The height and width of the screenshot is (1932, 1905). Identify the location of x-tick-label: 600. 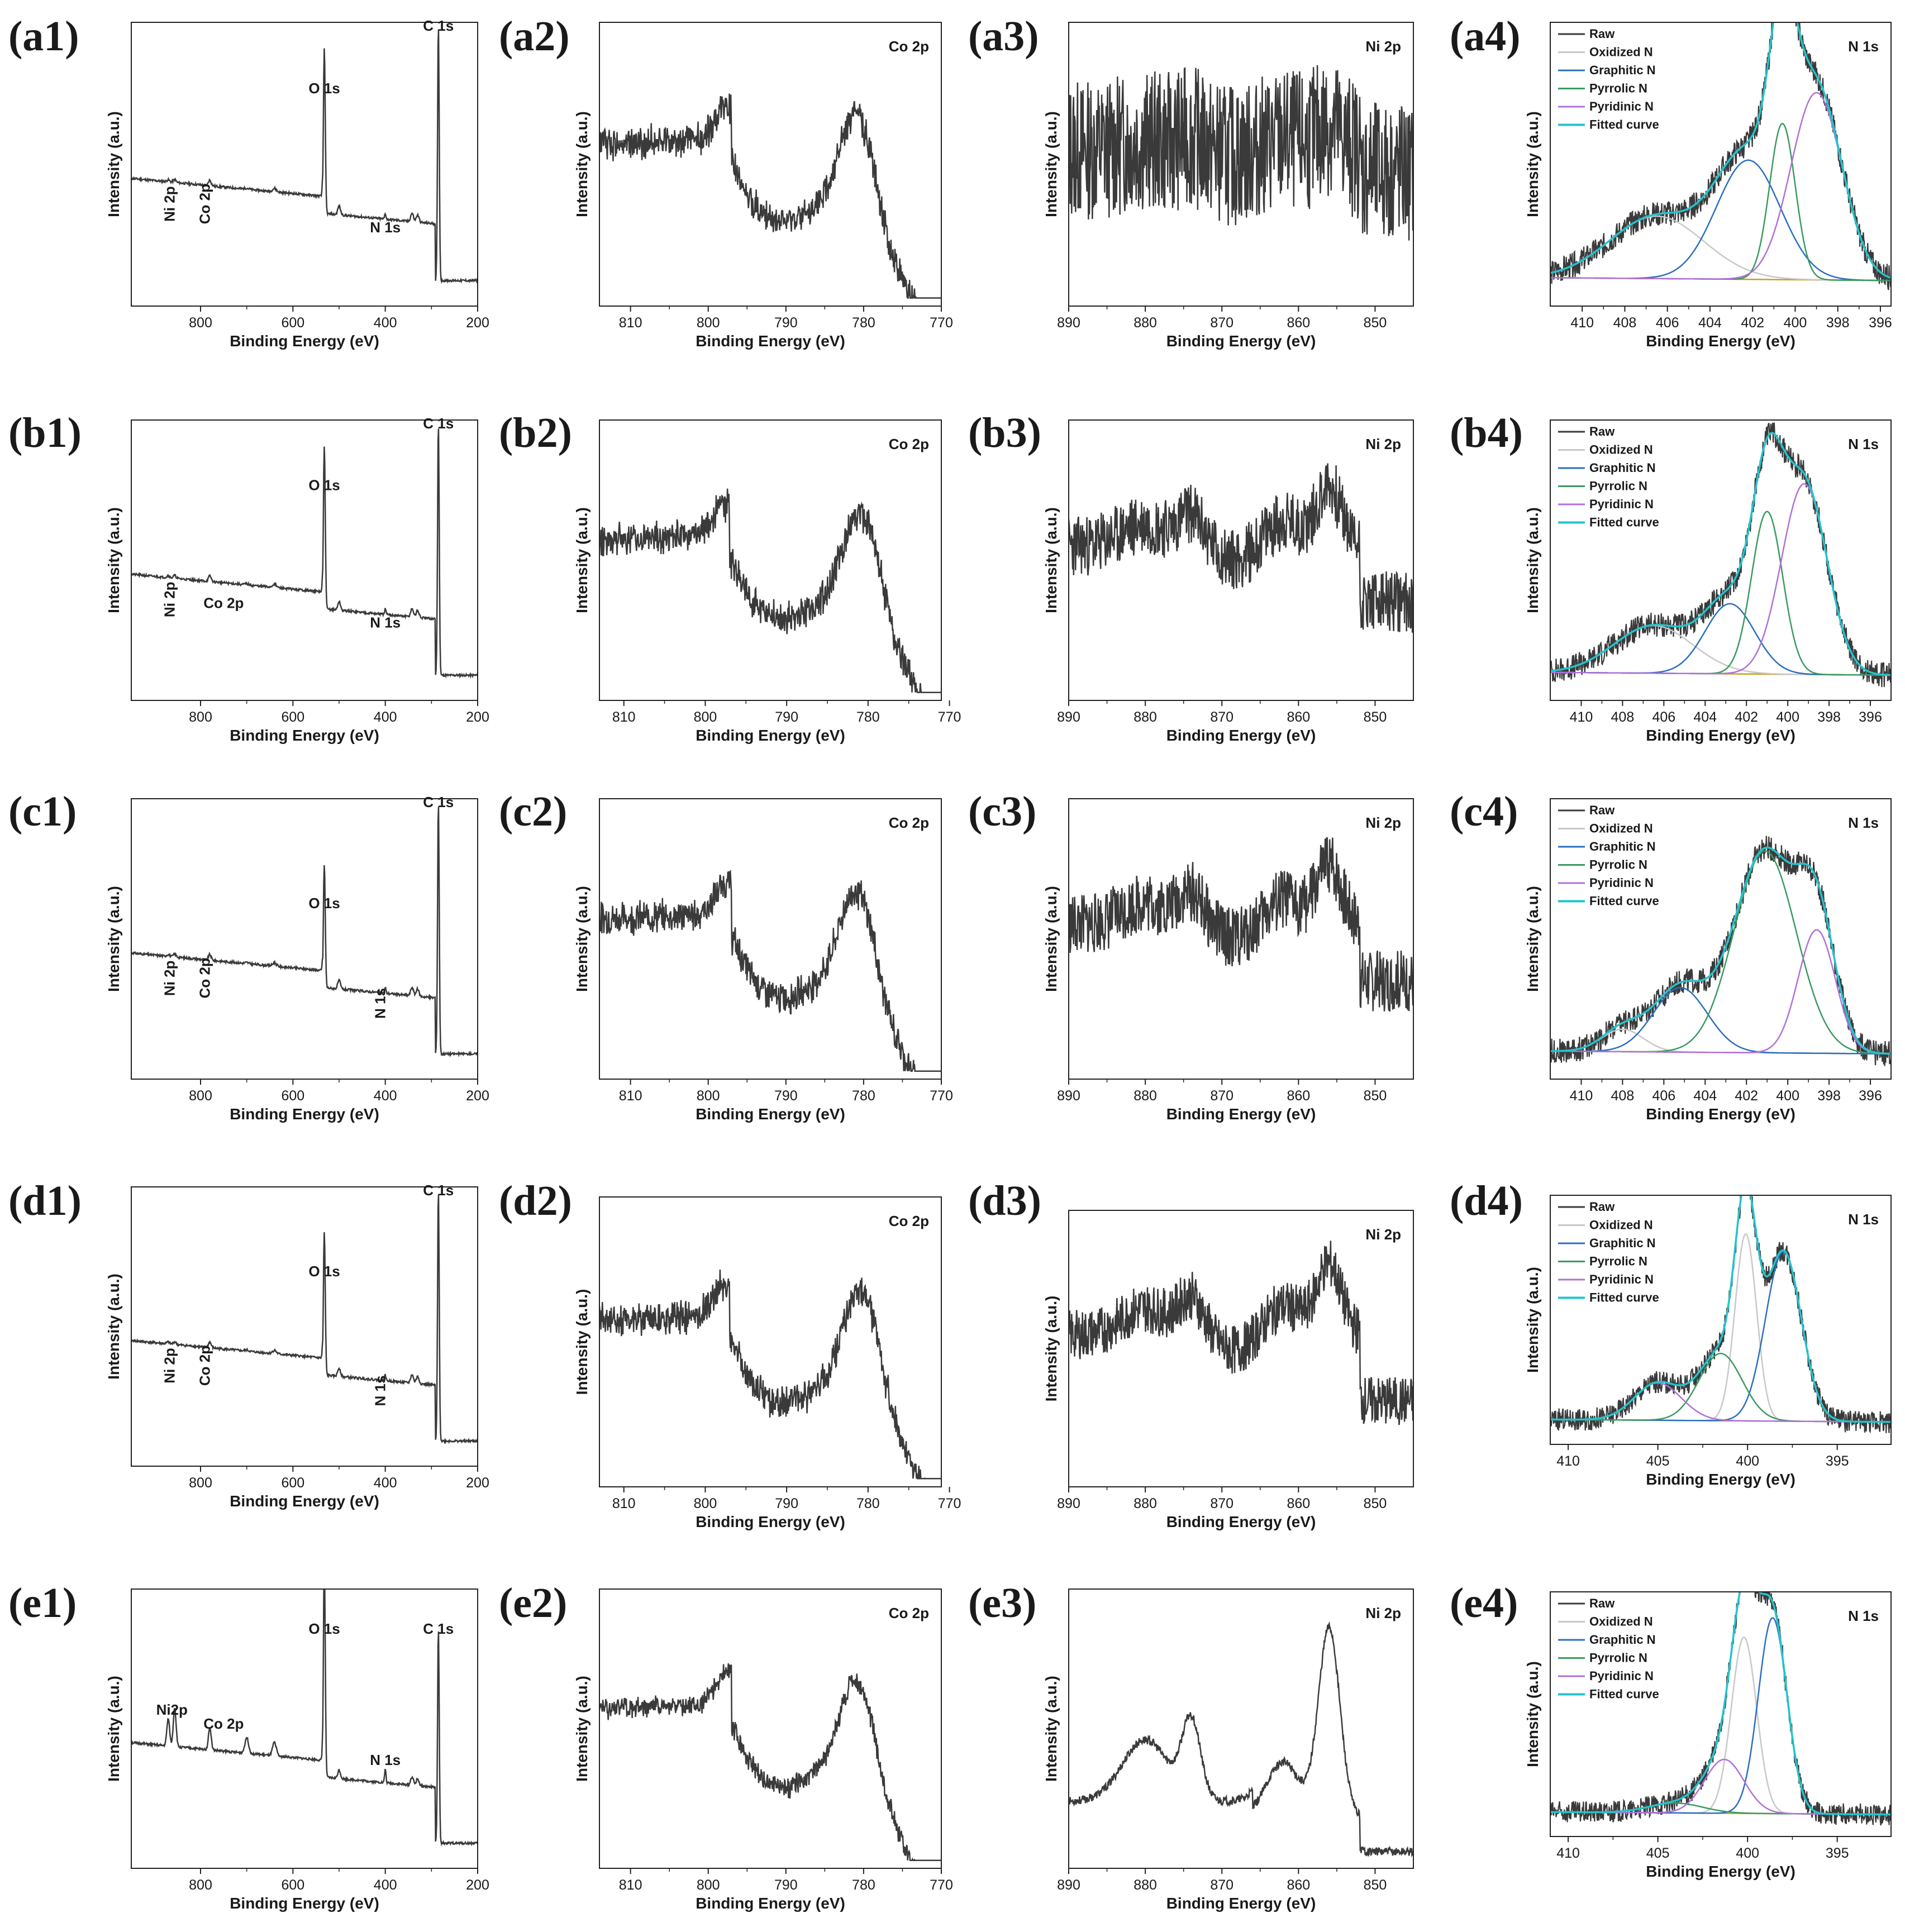
(292, 323).